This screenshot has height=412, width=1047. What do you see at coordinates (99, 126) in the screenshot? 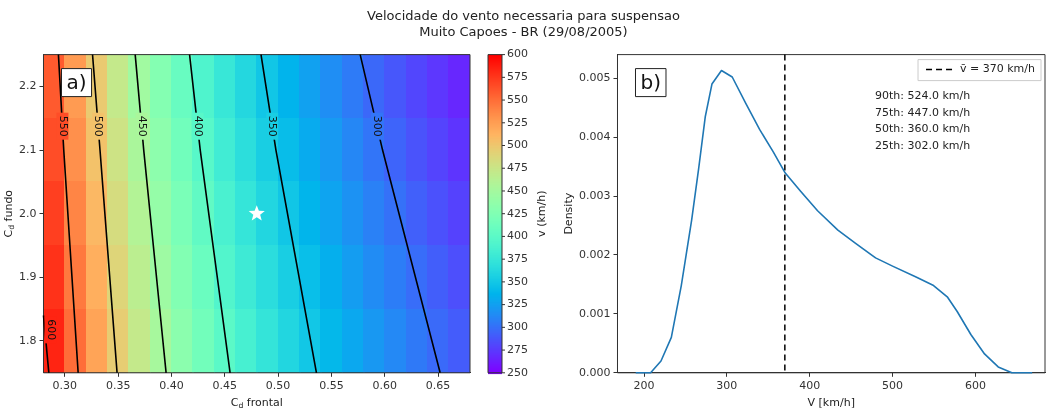
I see `text: 500` at bounding box center [99, 126].